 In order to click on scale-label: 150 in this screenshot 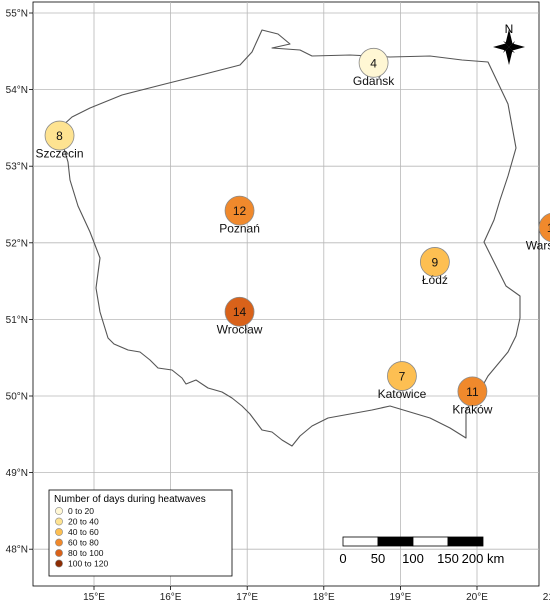, I will do `click(448, 558)`.